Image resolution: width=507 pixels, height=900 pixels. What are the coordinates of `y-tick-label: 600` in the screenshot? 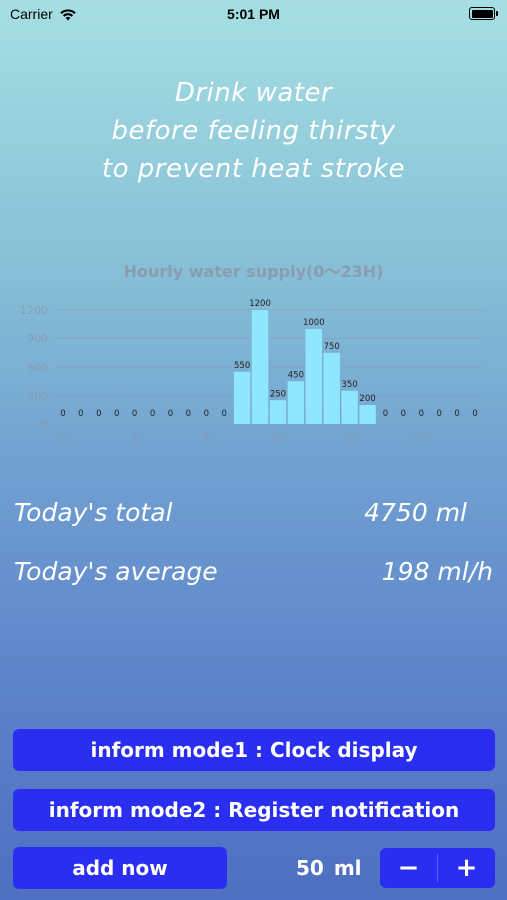 It's located at (37, 367).